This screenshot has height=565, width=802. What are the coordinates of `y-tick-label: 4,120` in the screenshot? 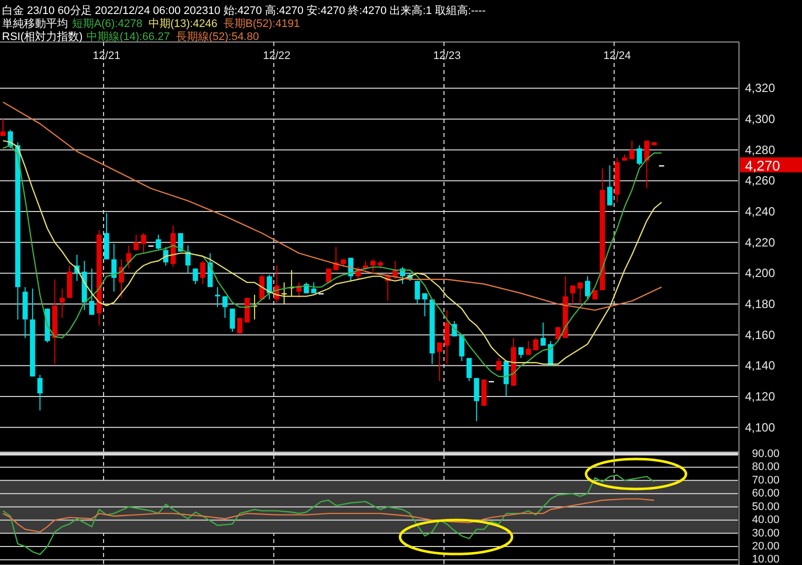 It's located at (760, 397).